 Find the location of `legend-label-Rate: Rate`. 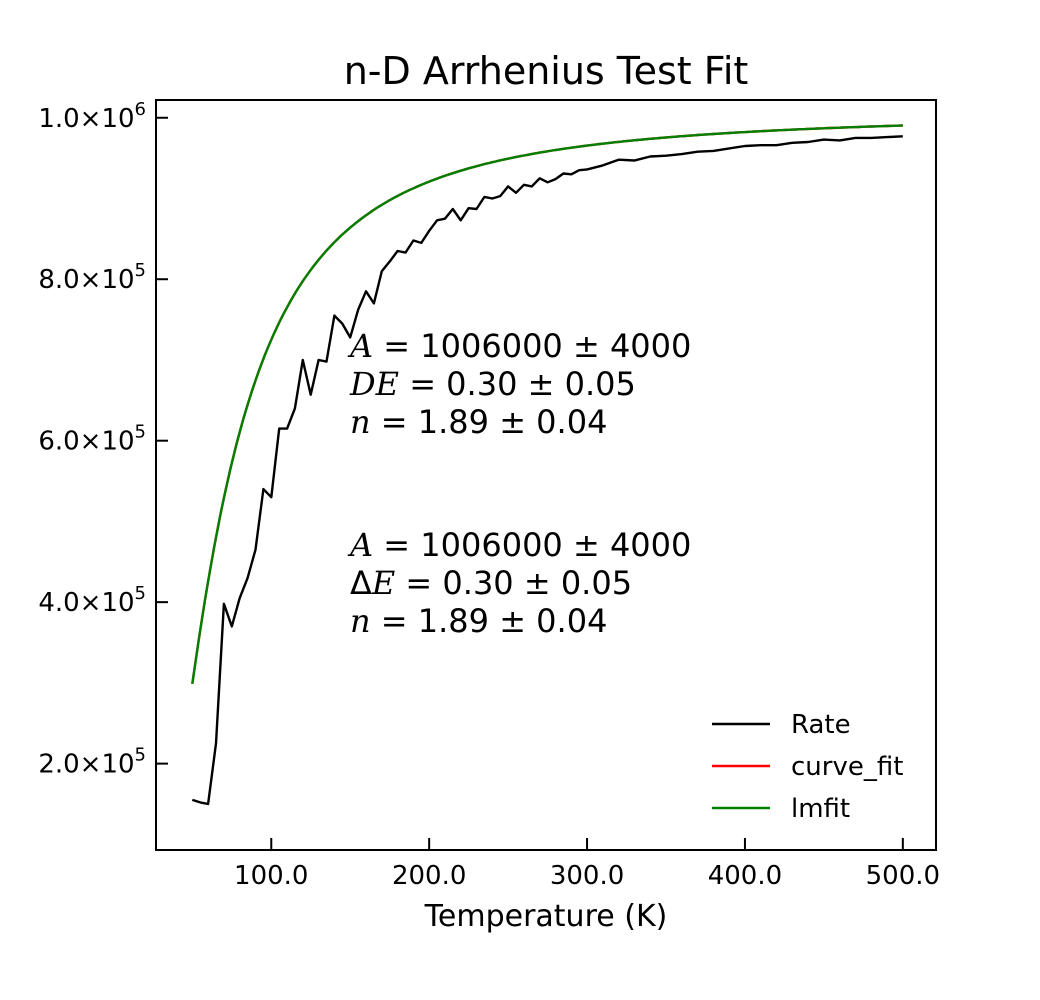

legend-label-Rate: Rate is located at coordinates (821, 725).